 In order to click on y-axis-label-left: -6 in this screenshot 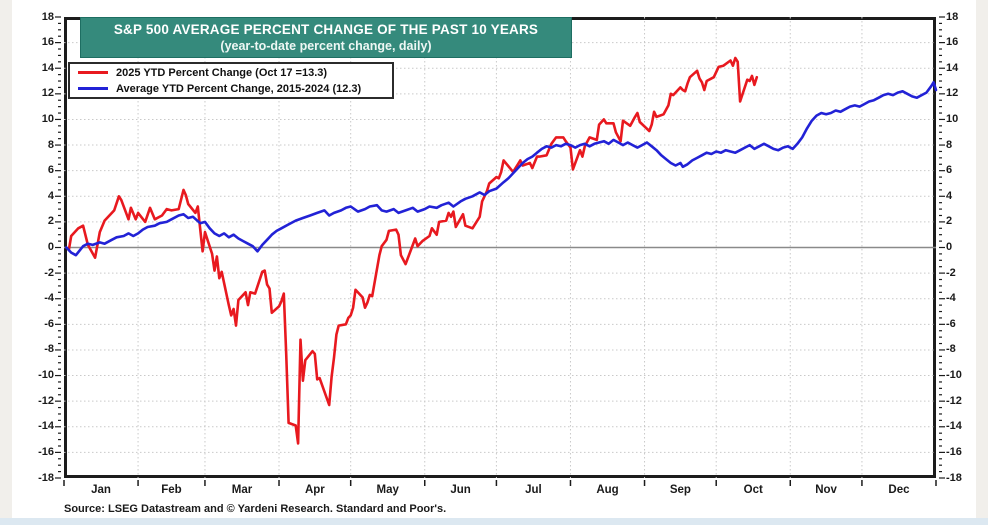, I will do `click(49, 323)`.